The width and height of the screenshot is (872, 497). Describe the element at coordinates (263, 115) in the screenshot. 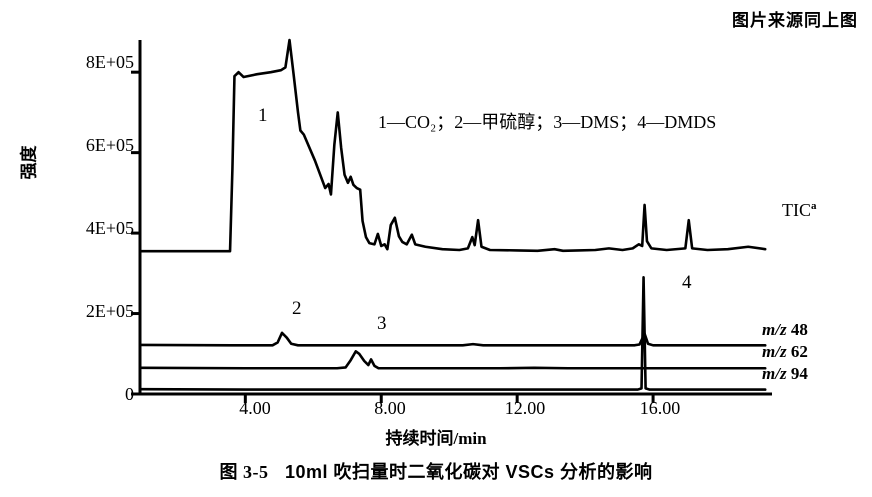

I see `peak-label-1: 1` at that location.